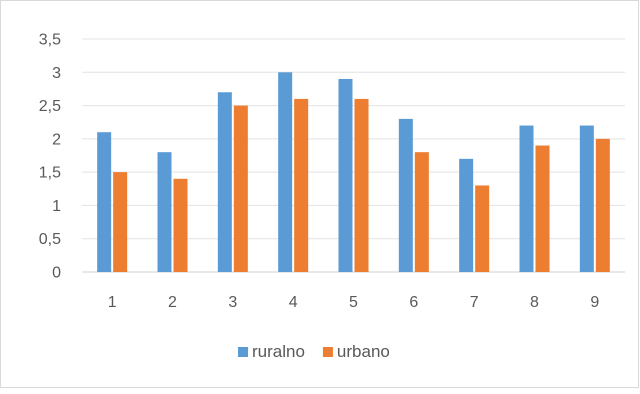 The width and height of the screenshot is (640, 394). I want to click on y-tick-label: 1,5, so click(50, 173).